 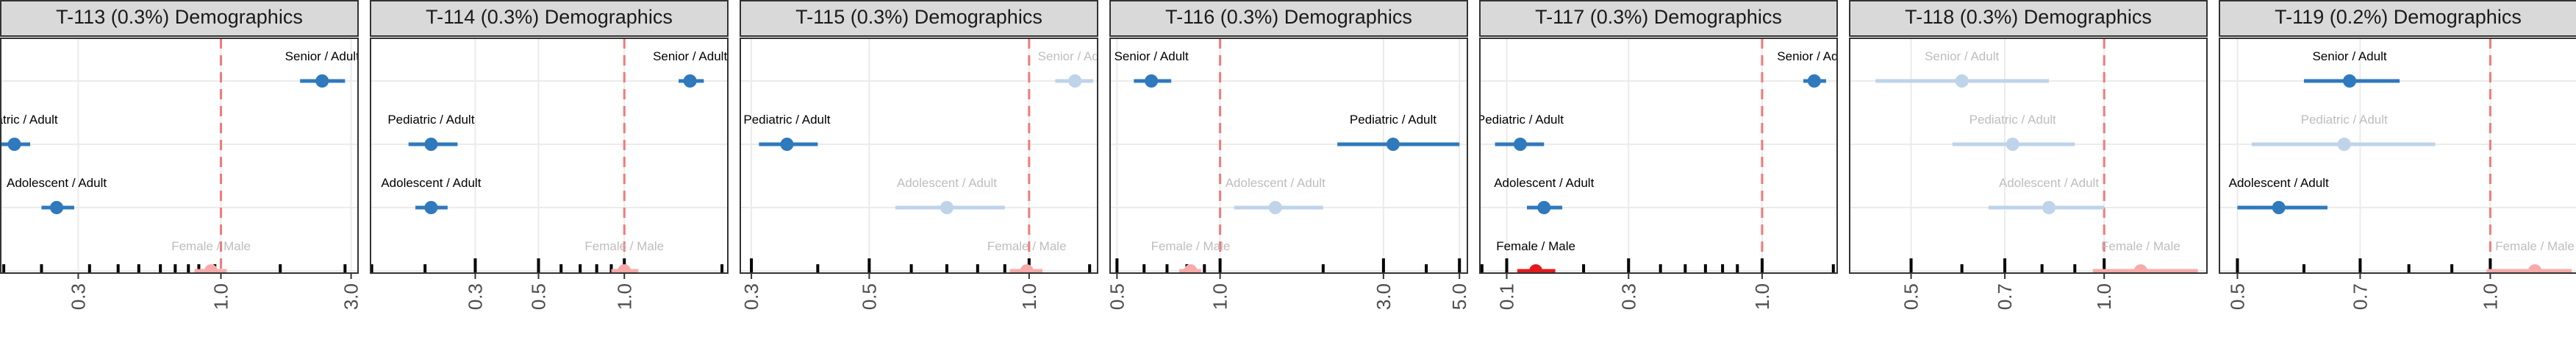 I want to click on tick-label: 5.0, so click(x=1459, y=297).